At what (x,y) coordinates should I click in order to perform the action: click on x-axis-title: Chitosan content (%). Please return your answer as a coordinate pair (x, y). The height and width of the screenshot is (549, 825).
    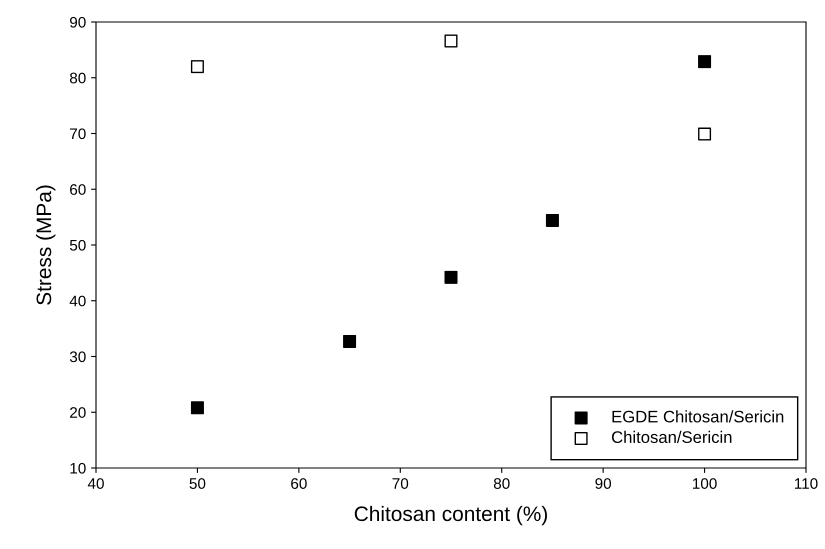
    Looking at the image, I should click on (450, 516).